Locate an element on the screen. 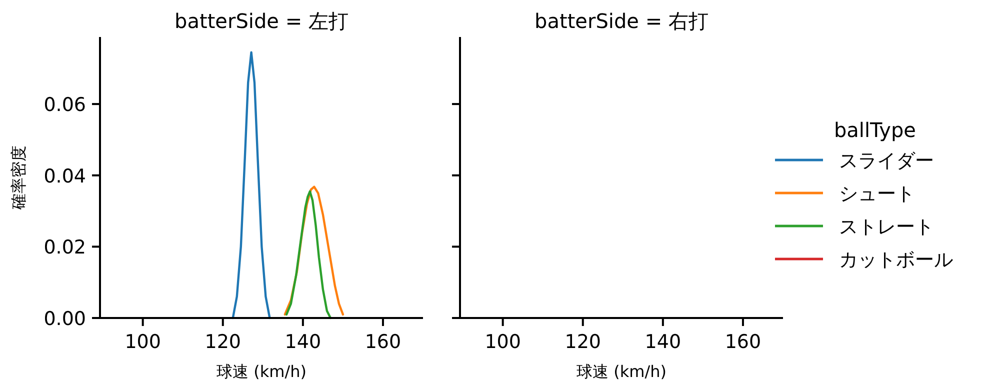  y-tick-label: 0.00 is located at coordinates (65, 319).